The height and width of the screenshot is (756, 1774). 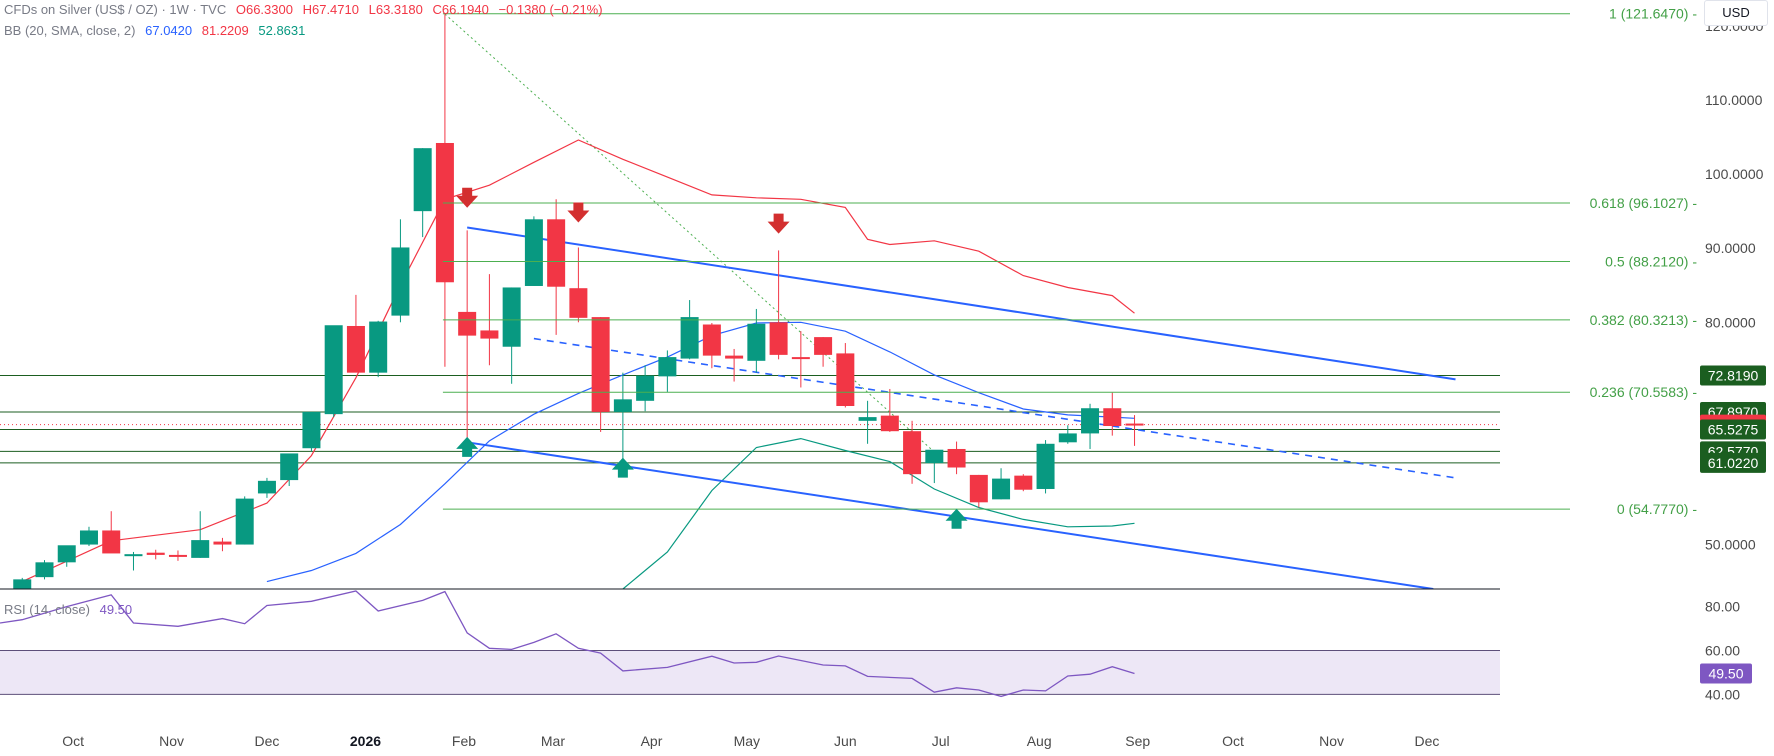 I want to click on time-axis-tick: Jul, so click(x=941, y=741).